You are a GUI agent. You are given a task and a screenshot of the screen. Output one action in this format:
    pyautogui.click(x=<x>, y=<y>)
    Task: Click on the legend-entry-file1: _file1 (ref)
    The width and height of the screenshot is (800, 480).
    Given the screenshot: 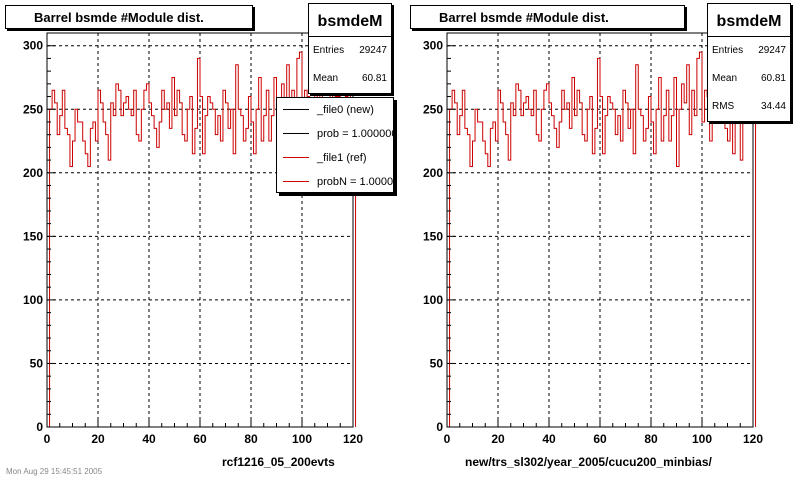 What is the action you would take?
    pyautogui.click(x=335, y=158)
    